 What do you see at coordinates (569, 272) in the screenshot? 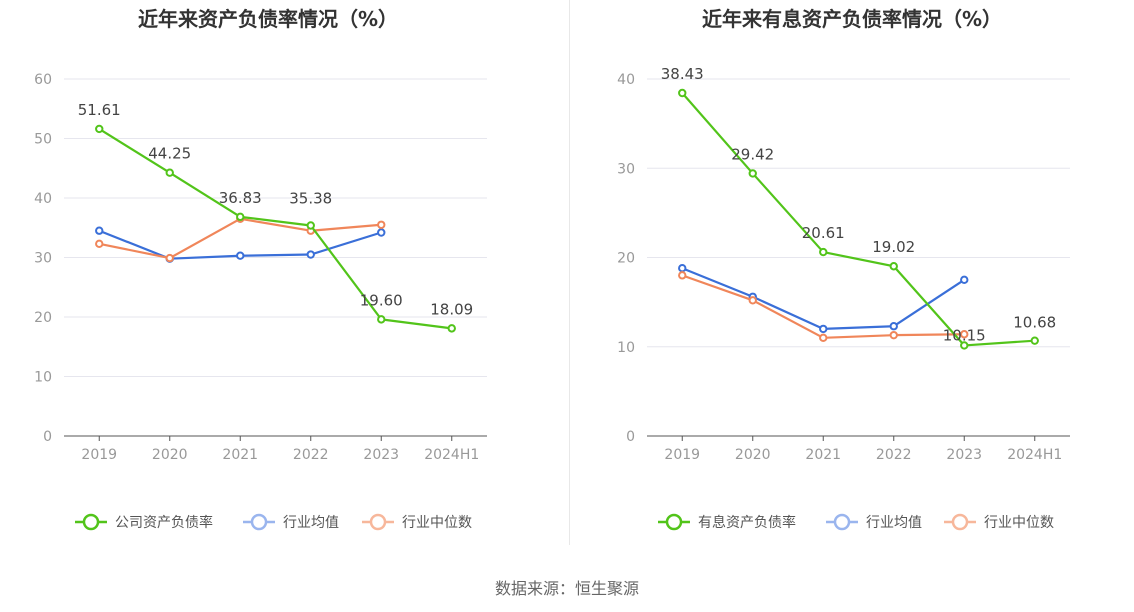
I see `panel-divider` at bounding box center [569, 272].